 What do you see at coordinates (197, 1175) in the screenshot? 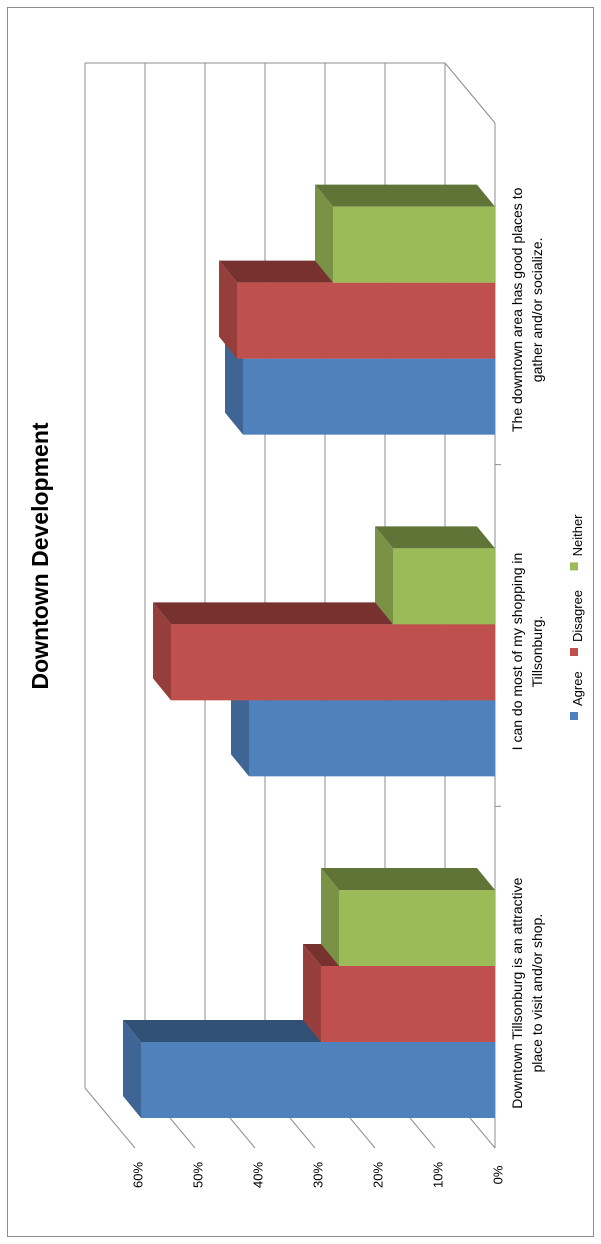
I see `y-tick-label: 50%` at bounding box center [197, 1175].